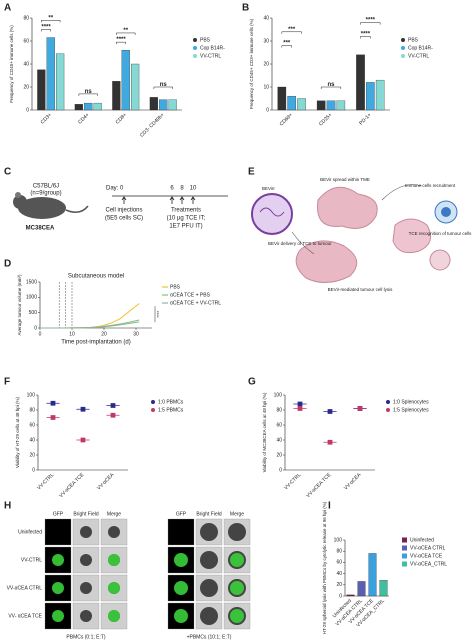 This screenshot has height=644, width=474. I want to click on legend-label: VV-αCEA TCE, so click(426, 556).